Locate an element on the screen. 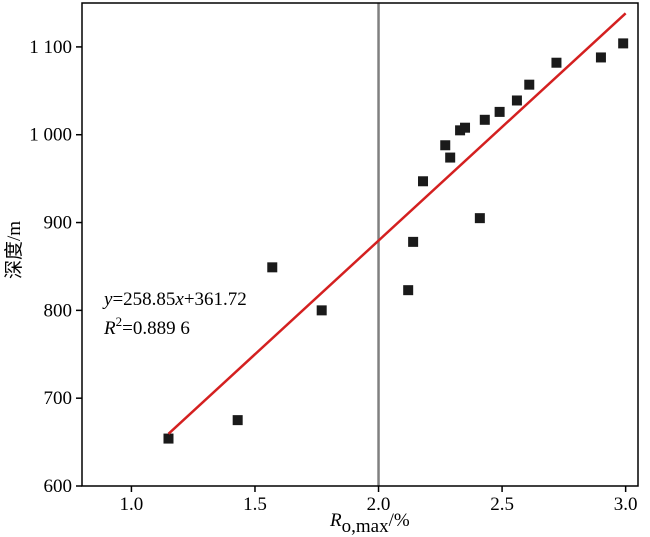  y-tick-label: 600 is located at coordinates (58, 486).